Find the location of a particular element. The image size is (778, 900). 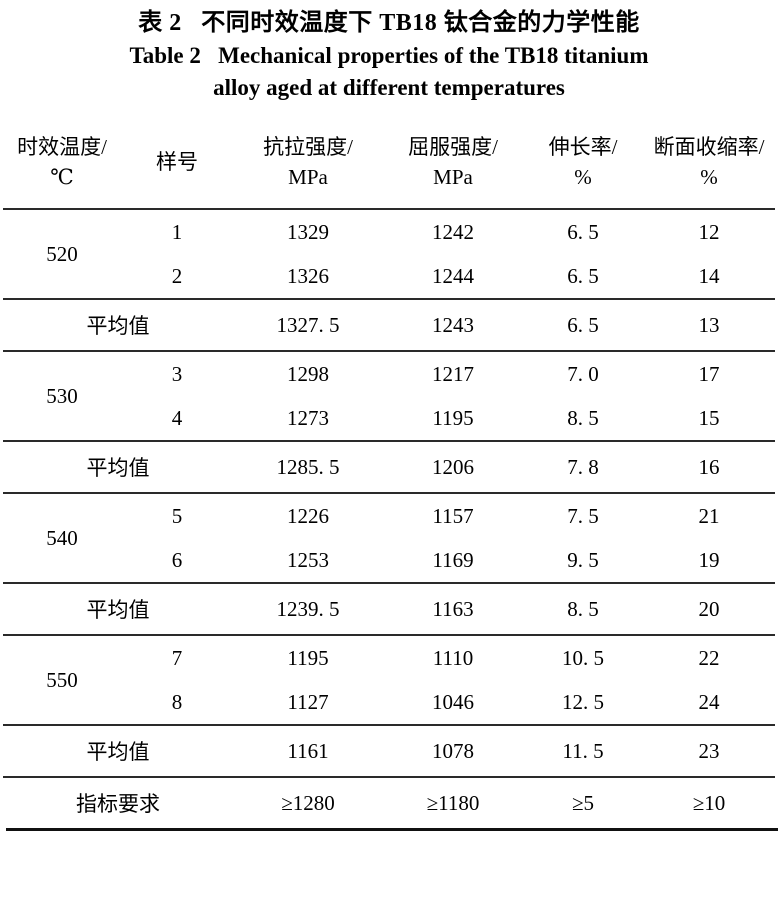

cell-yield-strength: 1169 is located at coordinates (453, 559).